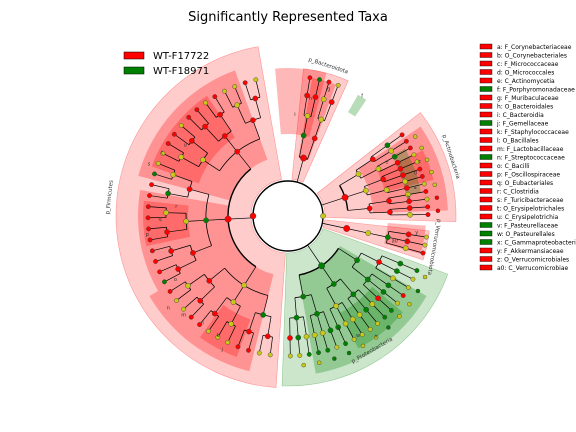 The width and height of the screenshot is (576, 432). Describe the element at coordinates (527, 225) in the screenshot. I see `key-label: v: F_Pasteurellaceae` at that location.